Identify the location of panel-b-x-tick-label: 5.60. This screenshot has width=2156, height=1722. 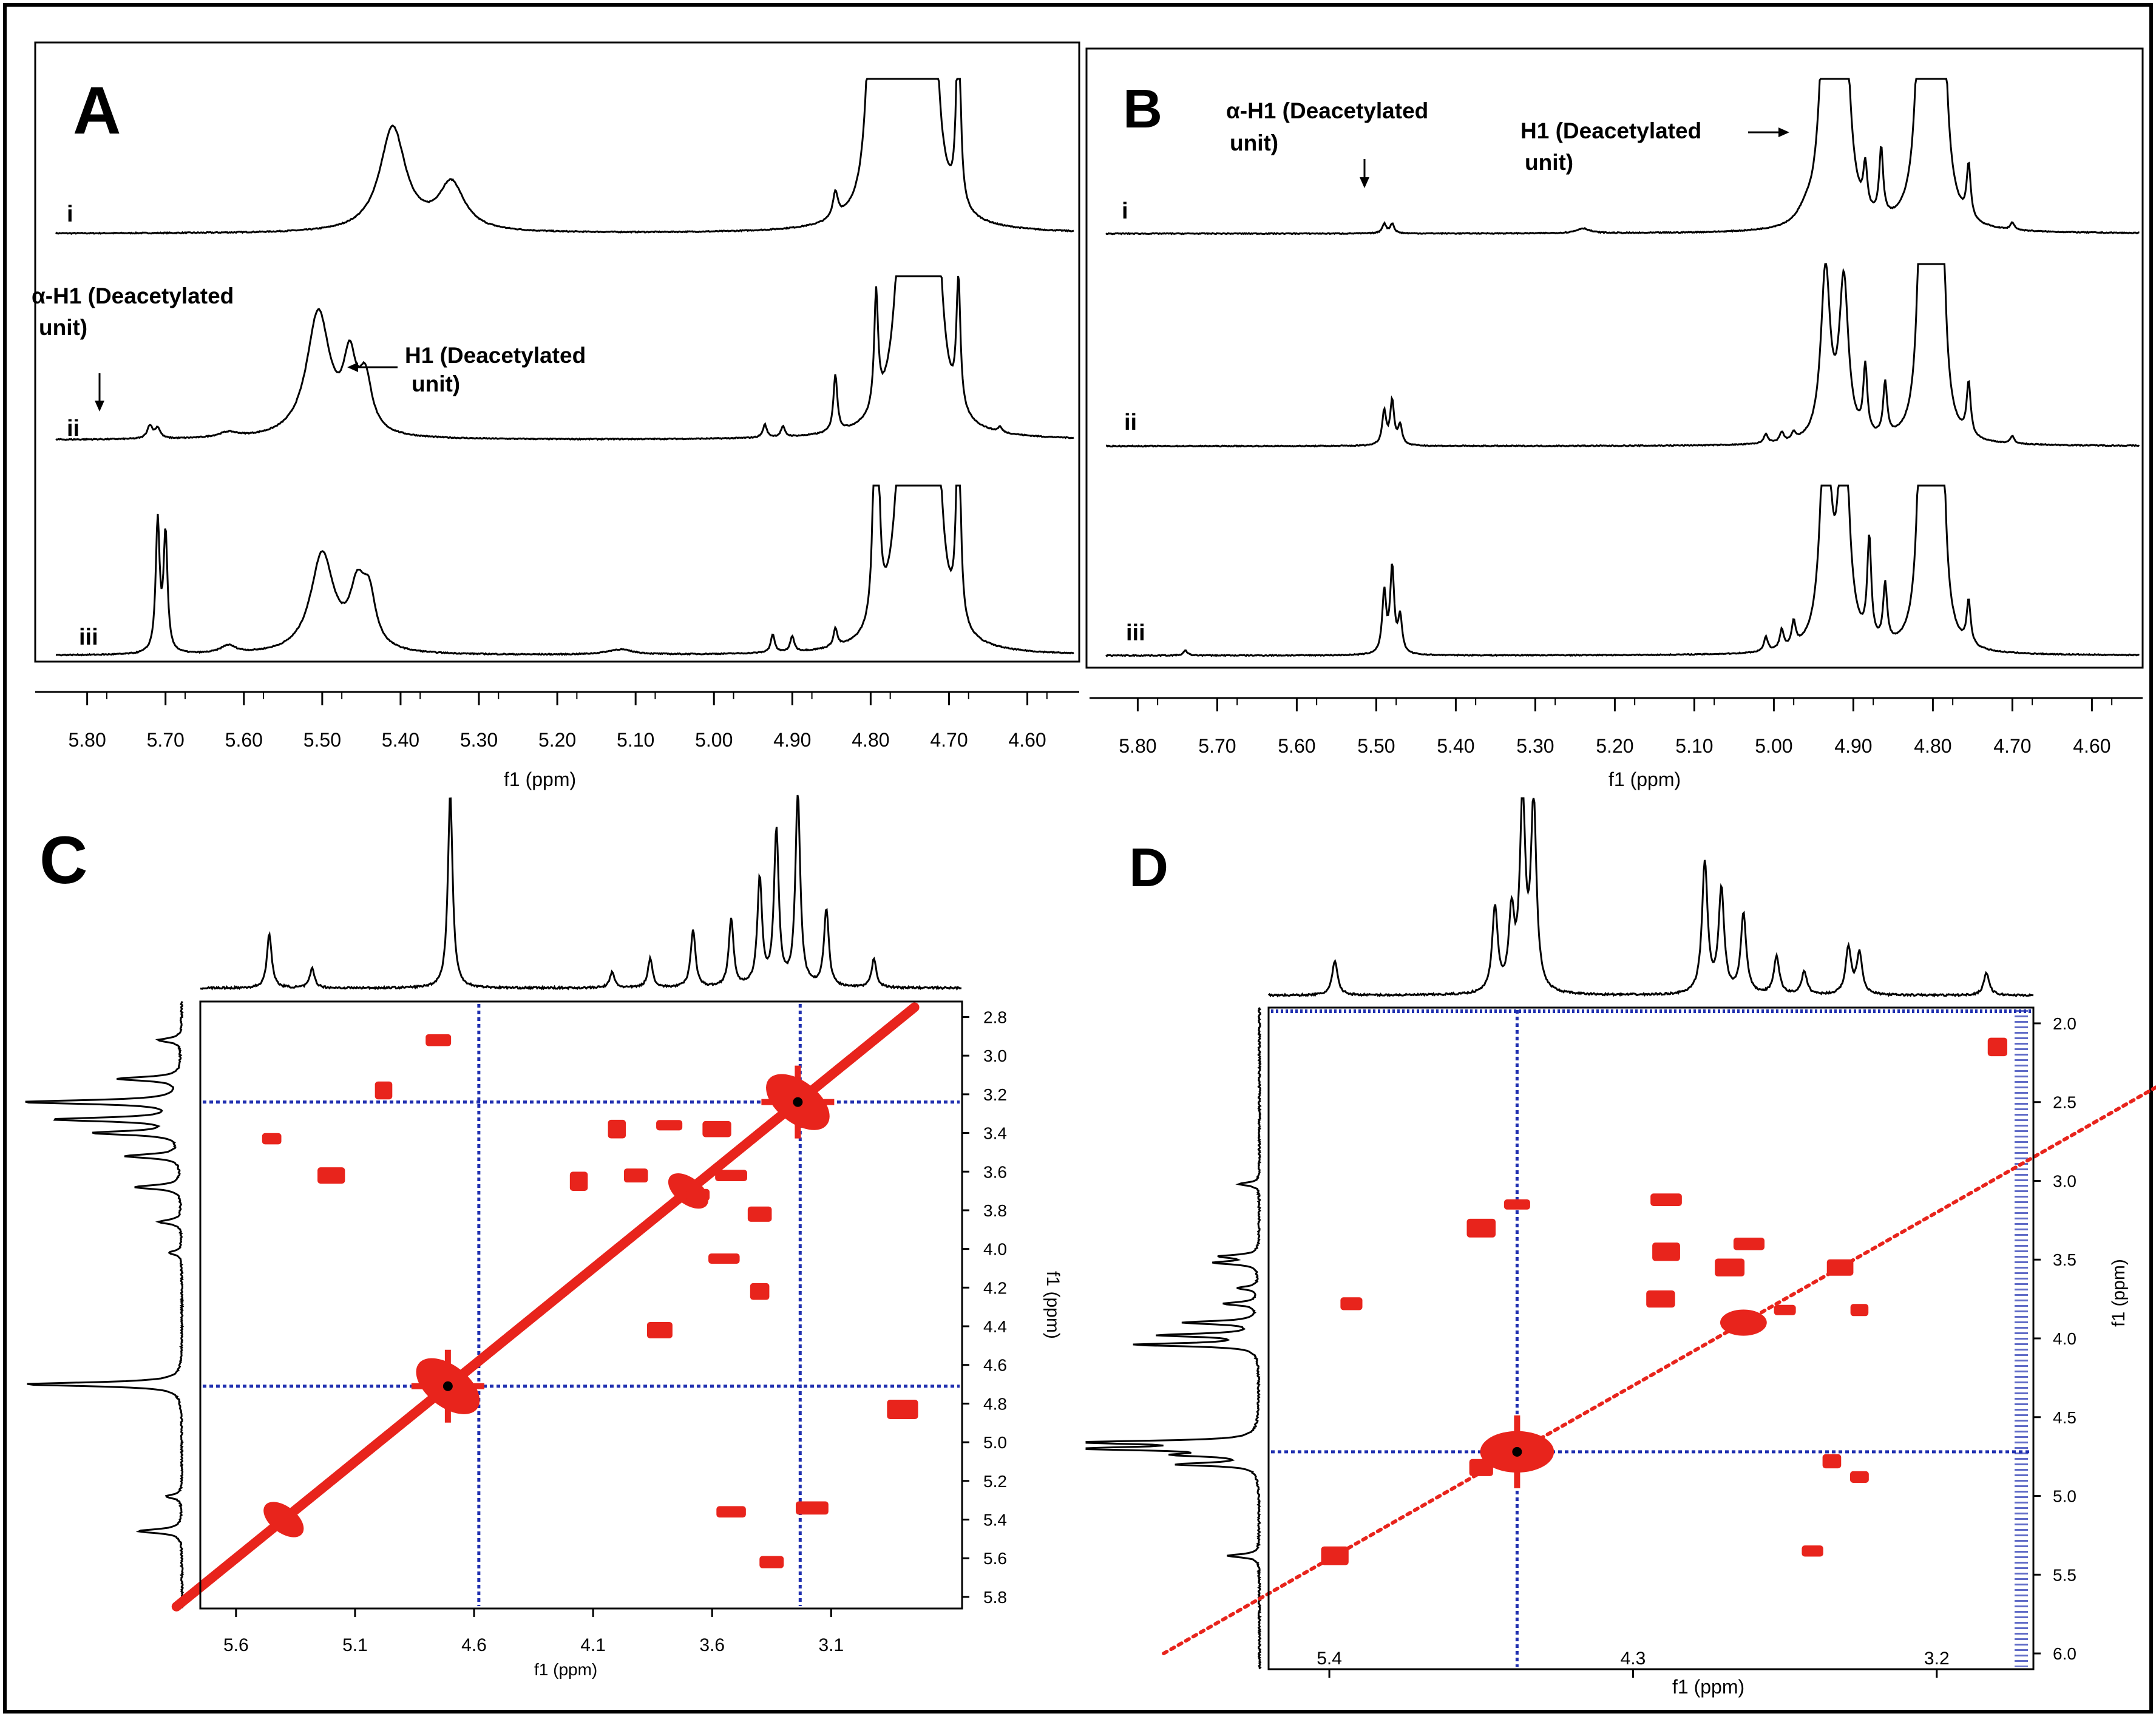
(1296, 746).